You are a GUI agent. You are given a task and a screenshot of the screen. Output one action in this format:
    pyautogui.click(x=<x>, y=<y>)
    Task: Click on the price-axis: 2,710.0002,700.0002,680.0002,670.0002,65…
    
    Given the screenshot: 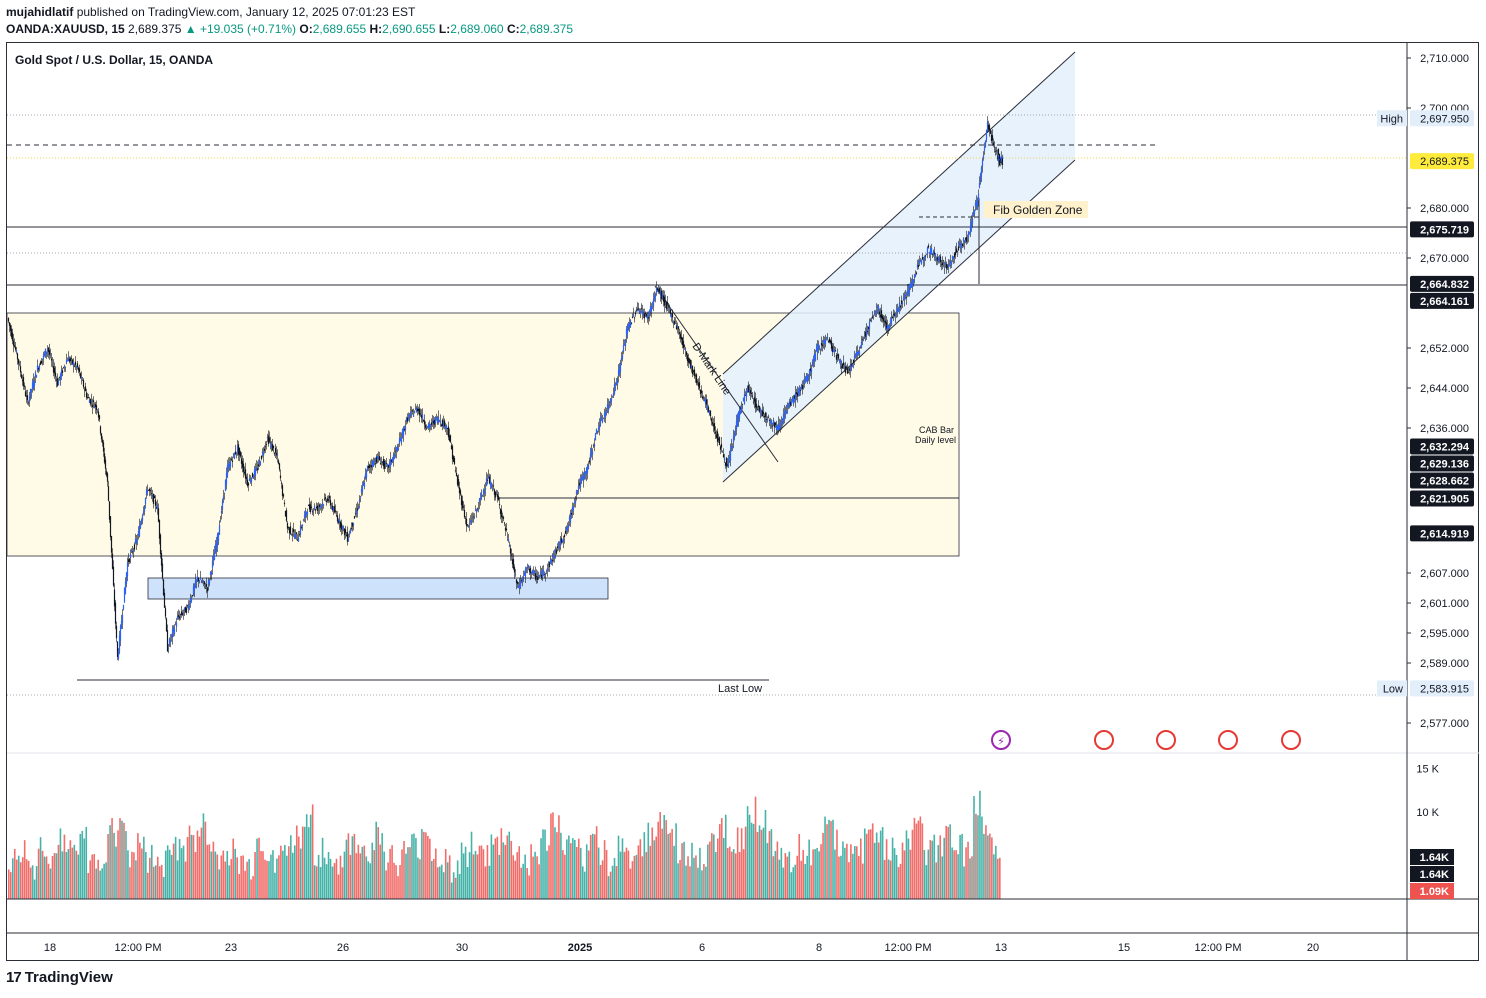 What is the action you would take?
    pyautogui.click(x=1425, y=391)
    